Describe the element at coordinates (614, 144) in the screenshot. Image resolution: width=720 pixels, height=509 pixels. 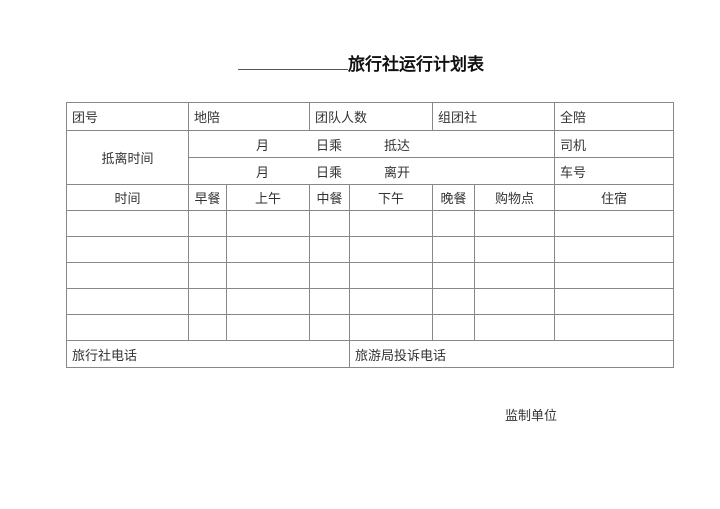
I see `cell-driver: 司机` at that location.